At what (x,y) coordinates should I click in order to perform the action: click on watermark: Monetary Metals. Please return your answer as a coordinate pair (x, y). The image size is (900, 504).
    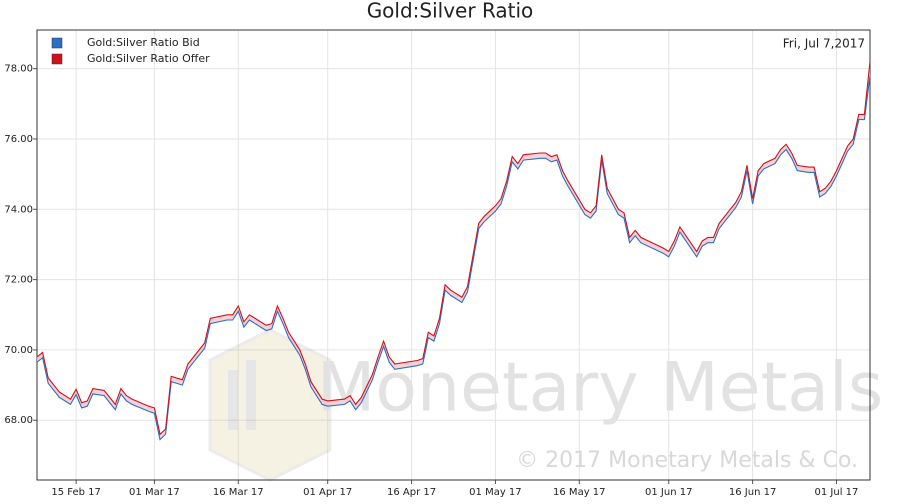
    Looking at the image, I should click on (600, 388).